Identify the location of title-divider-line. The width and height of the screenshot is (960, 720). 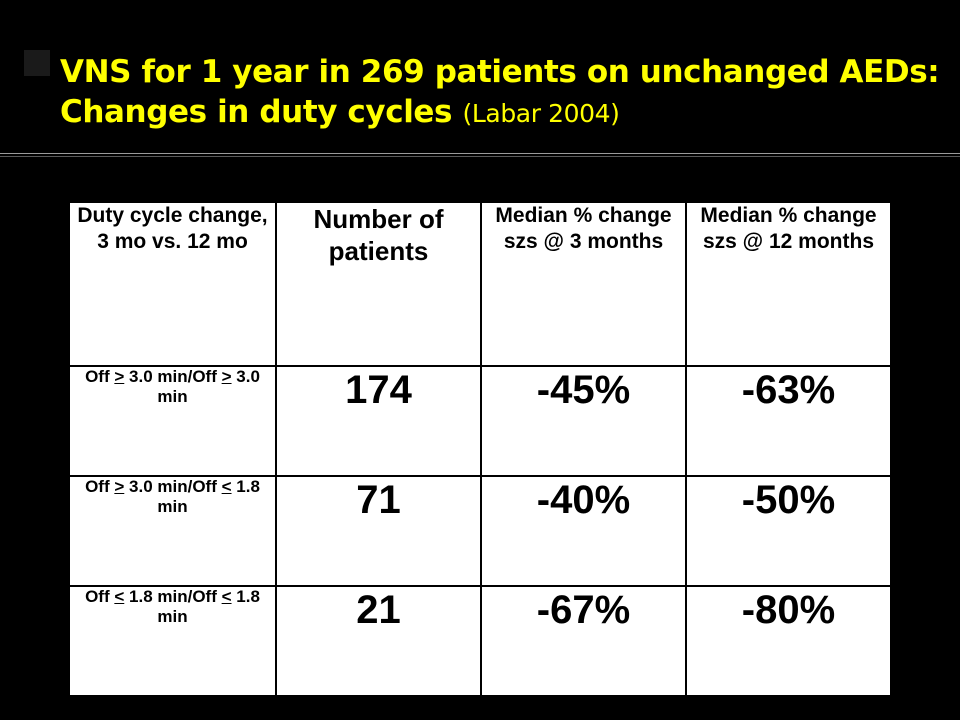
(480, 153).